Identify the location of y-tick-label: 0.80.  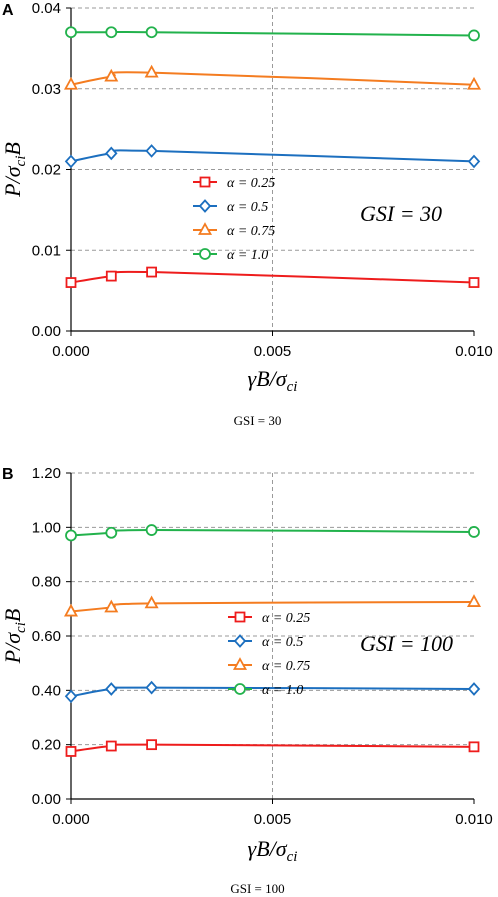
(46, 582).